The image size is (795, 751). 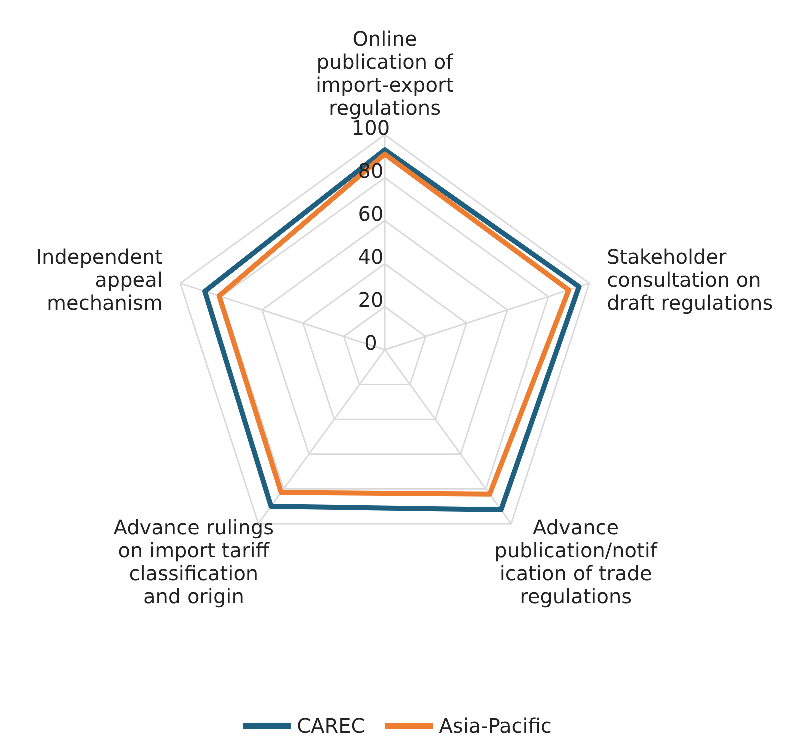 What do you see at coordinates (371, 214) in the screenshot?
I see `y-tick-label: 60` at bounding box center [371, 214].